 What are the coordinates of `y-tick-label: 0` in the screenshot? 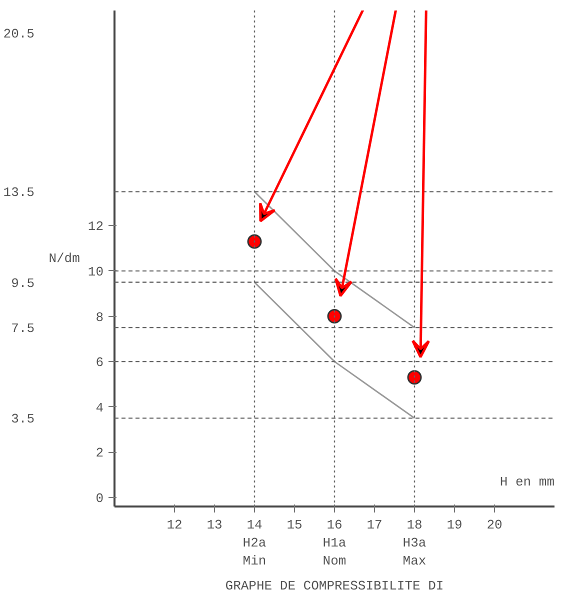 It's located at (100, 498).